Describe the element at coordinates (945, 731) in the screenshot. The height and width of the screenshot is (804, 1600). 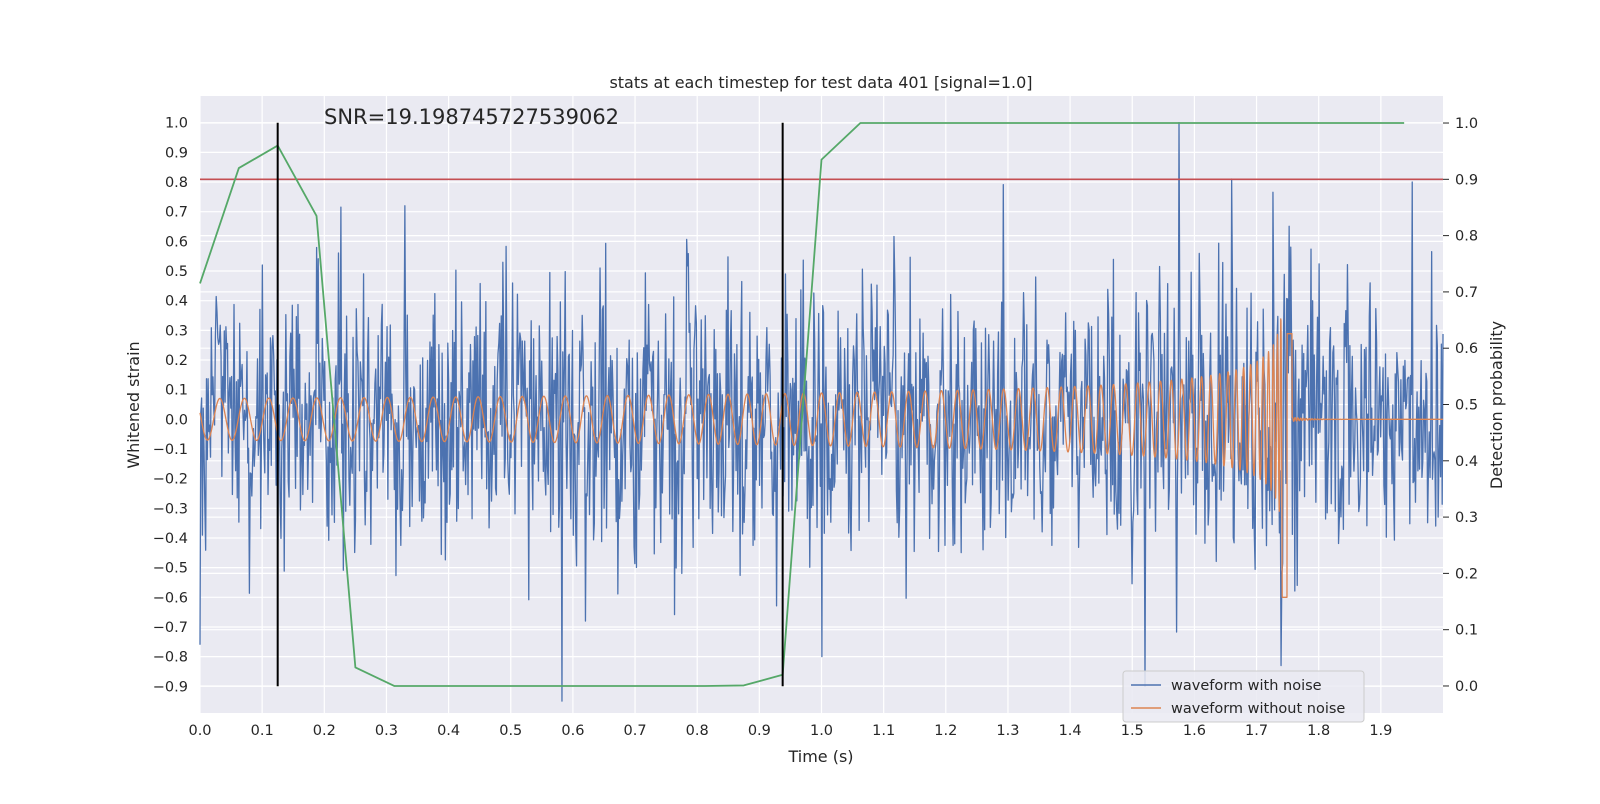
I see `x-tick-label: 1.2` at that location.